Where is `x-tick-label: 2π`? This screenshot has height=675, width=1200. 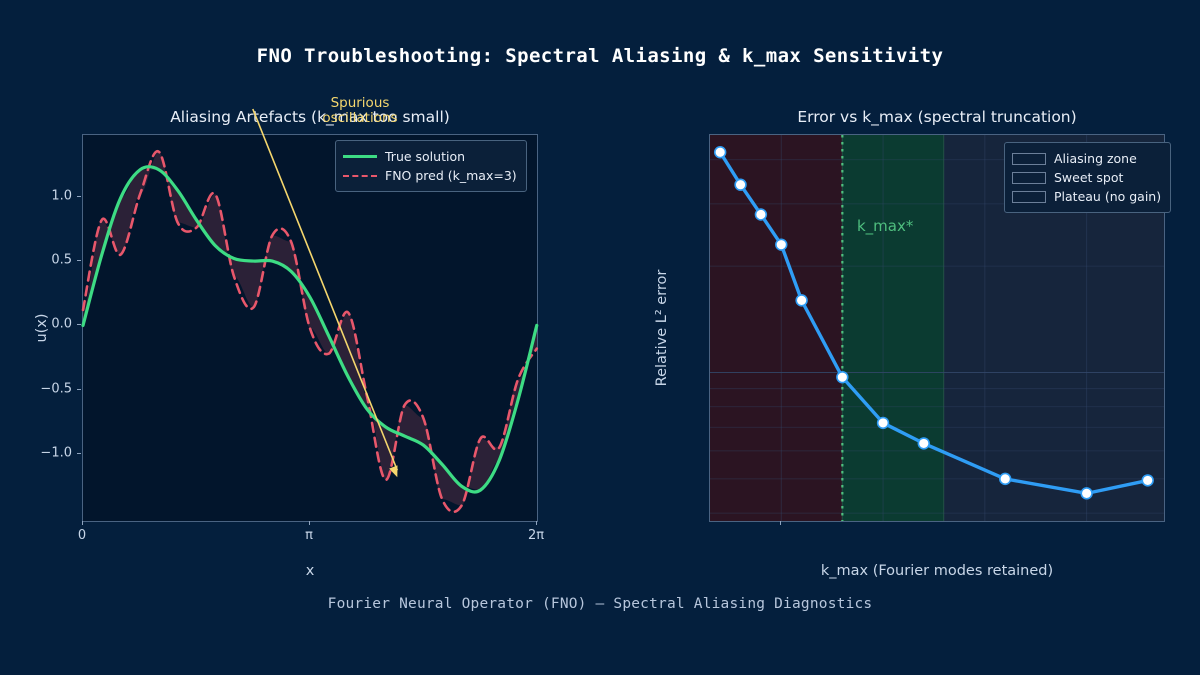 x-tick-label: 2π is located at coordinates (536, 535).